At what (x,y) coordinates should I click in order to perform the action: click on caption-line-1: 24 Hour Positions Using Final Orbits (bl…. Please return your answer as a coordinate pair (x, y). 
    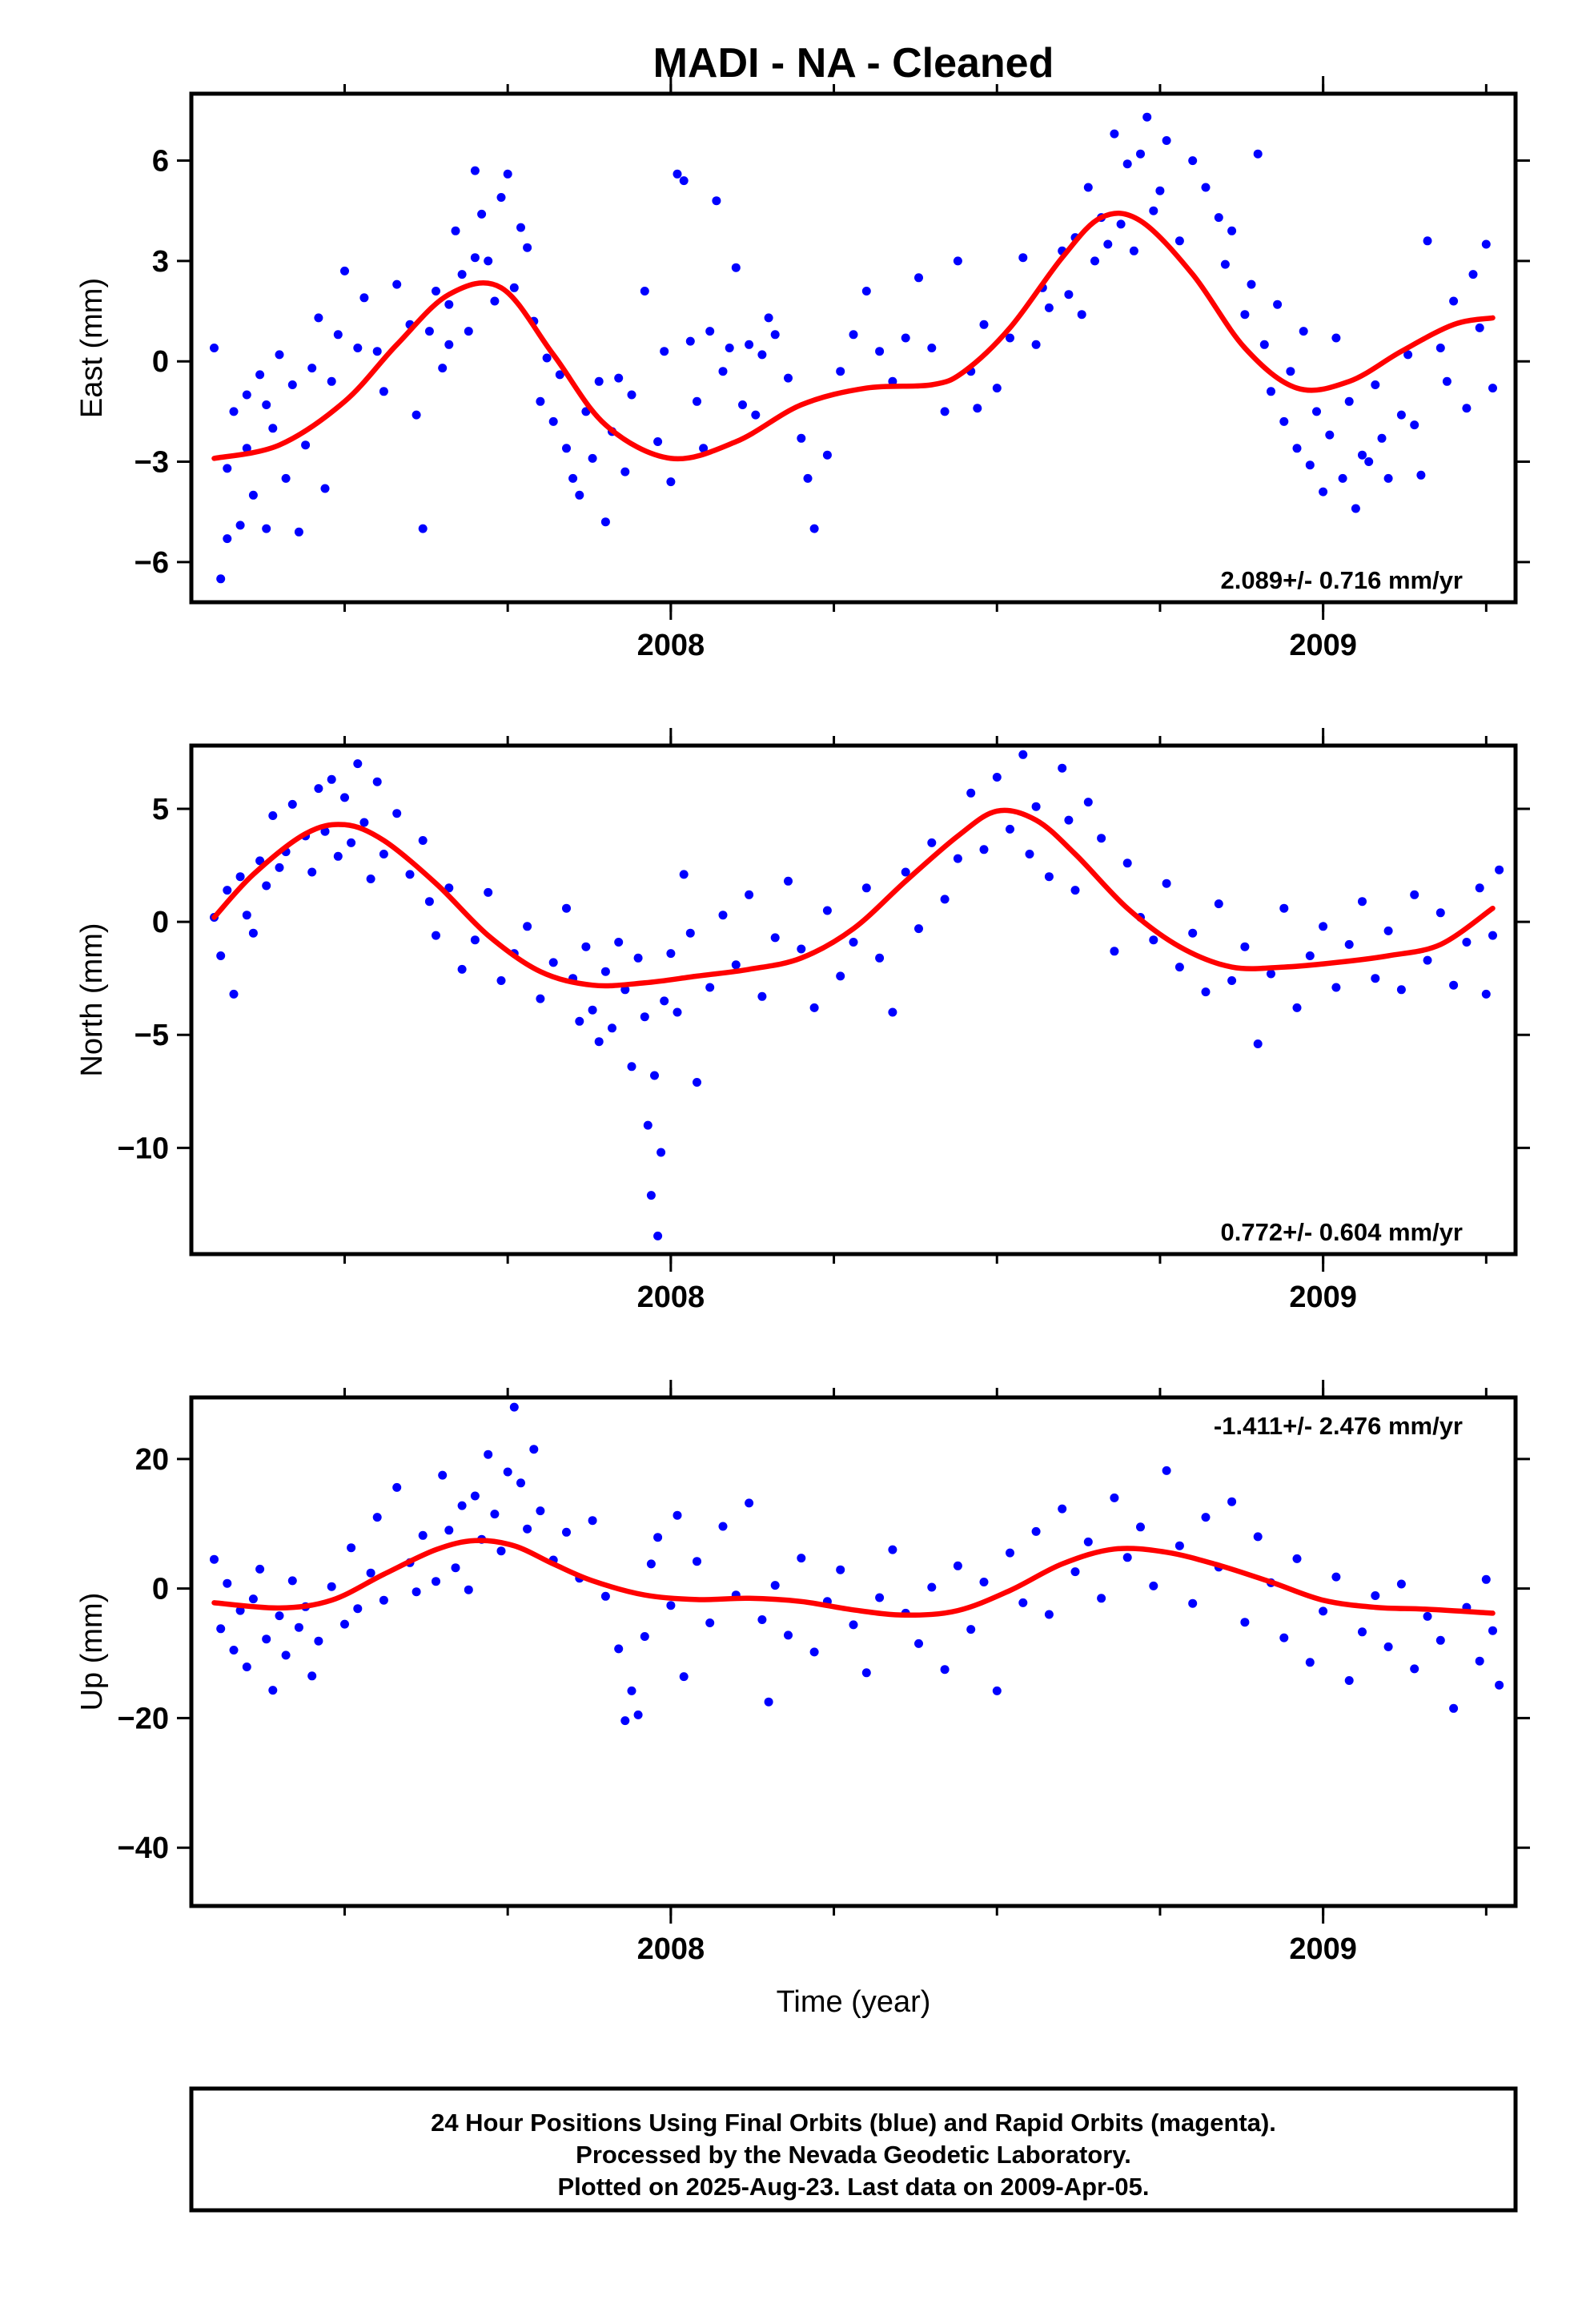
    Looking at the image, I should click on (853, 2123).